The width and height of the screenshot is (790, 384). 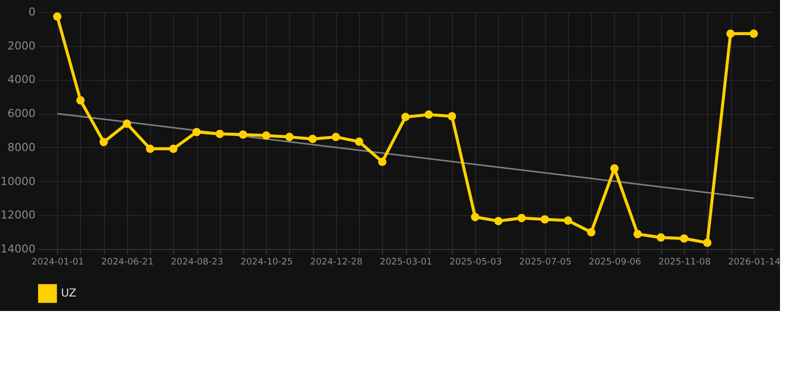 What do you see at coordinates (22, 45) in the screenshot?
I see `y-tick-label: 2000` at bounding box center [22, 45].